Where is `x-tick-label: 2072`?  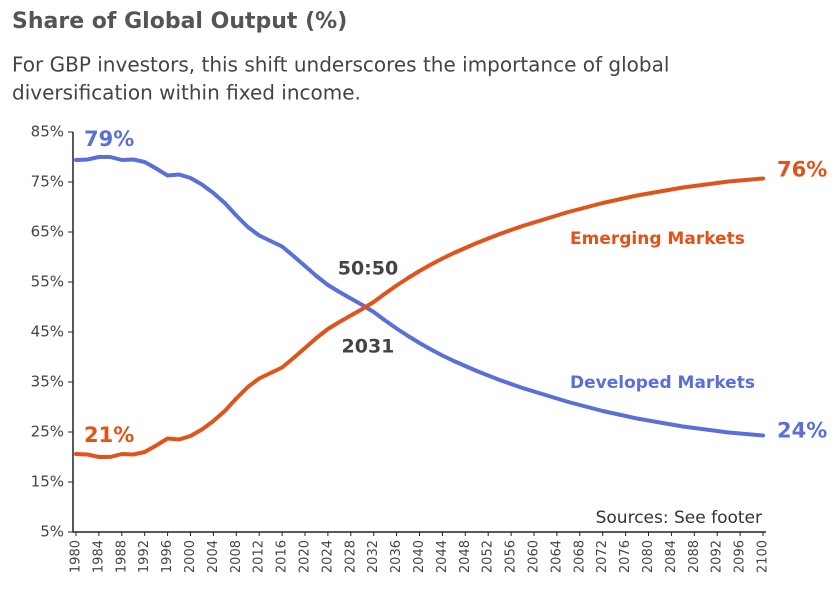 x-tick-label: 2072 is located at coordinates (602, 556).